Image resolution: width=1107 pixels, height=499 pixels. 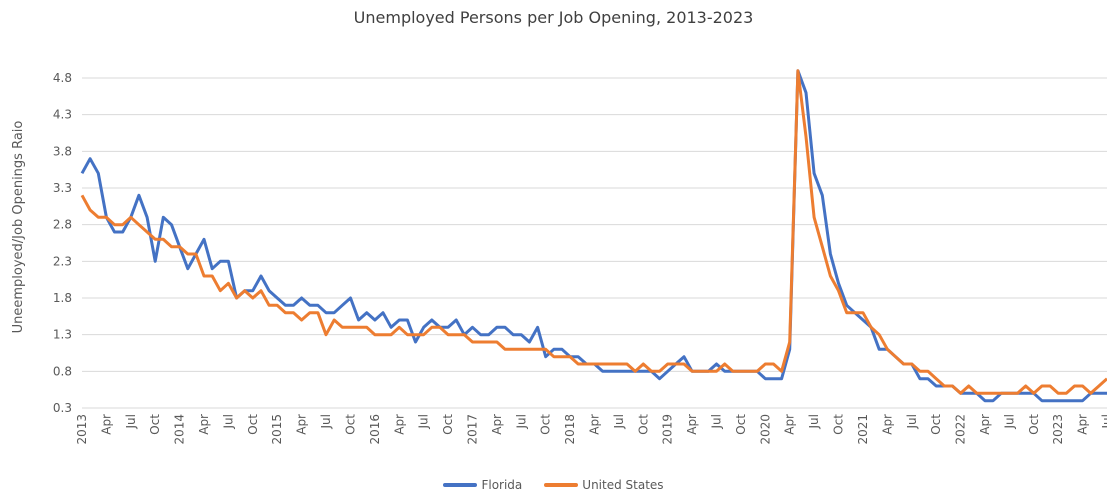 What do you see at coordinates (62, 115) in the screenshot?
I see `y-tick-label: 4.3` at bounding box center [62, 115].